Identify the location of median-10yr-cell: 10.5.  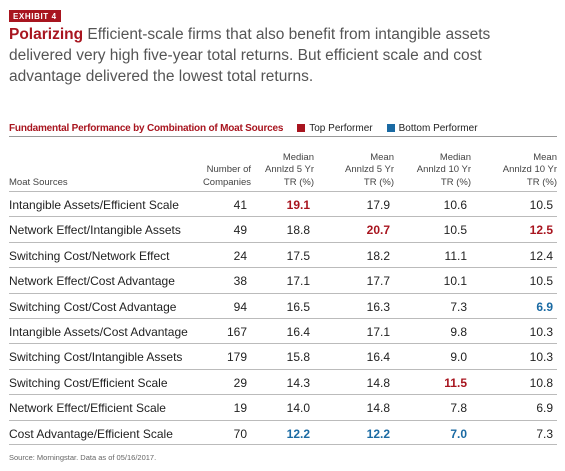
(455, 230).